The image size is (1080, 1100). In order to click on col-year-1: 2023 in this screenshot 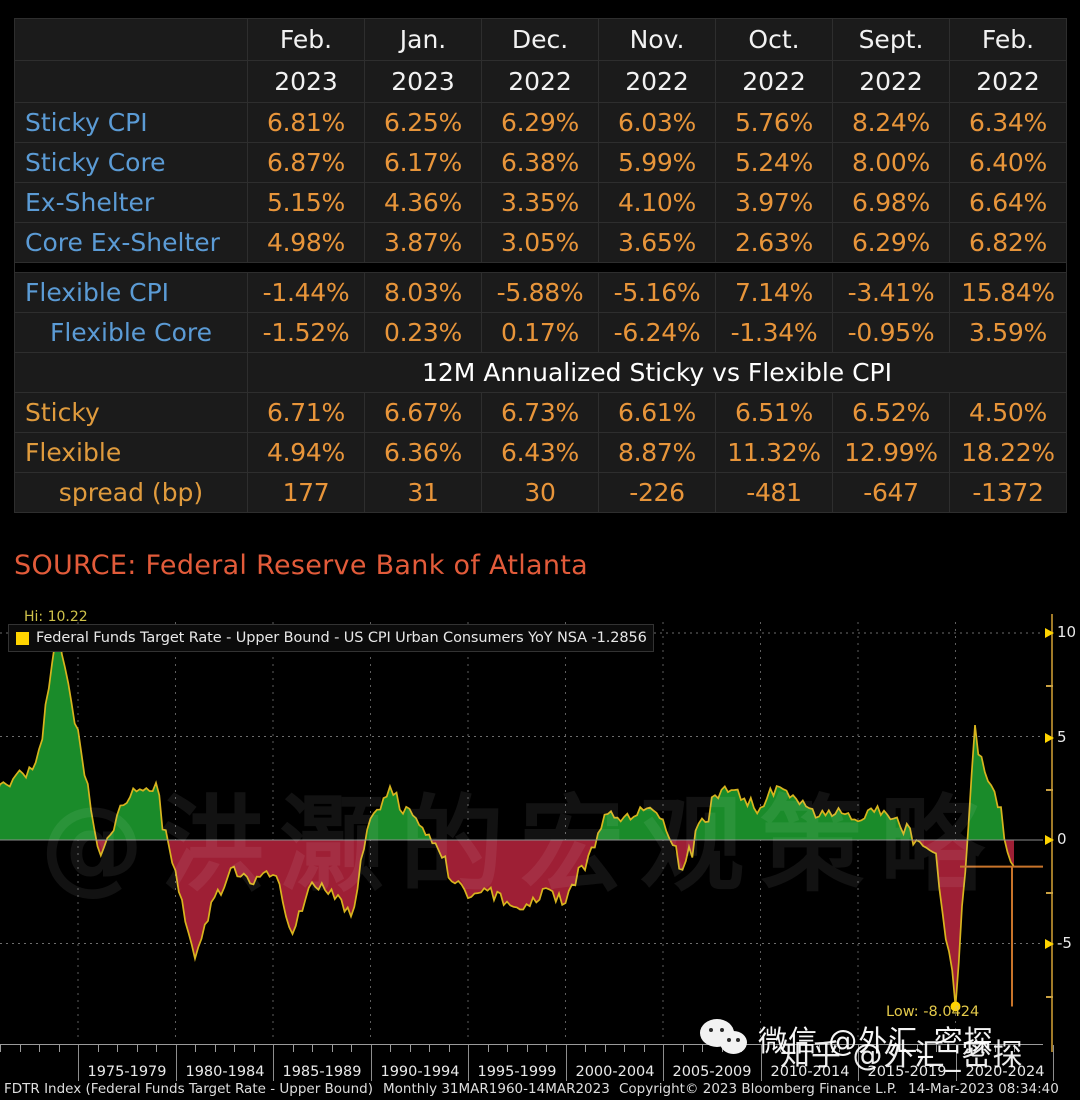, I will do `click(423, 81)`.